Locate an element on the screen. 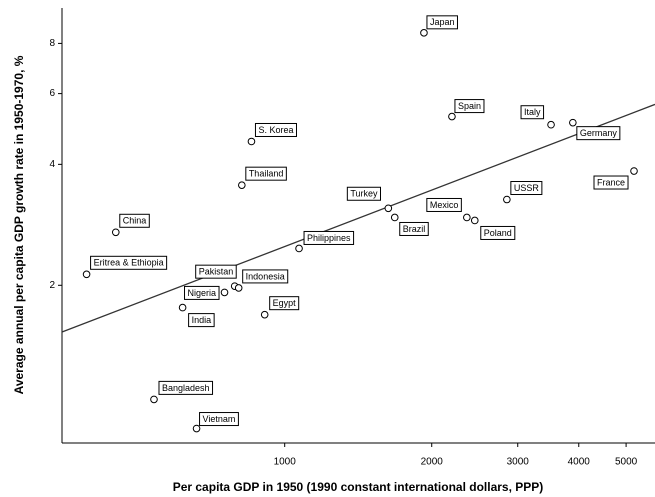 The height and width of the screenshot is (497, 655). point-label: Eritrea & Ethiopia is located at coordinates (129, 263).